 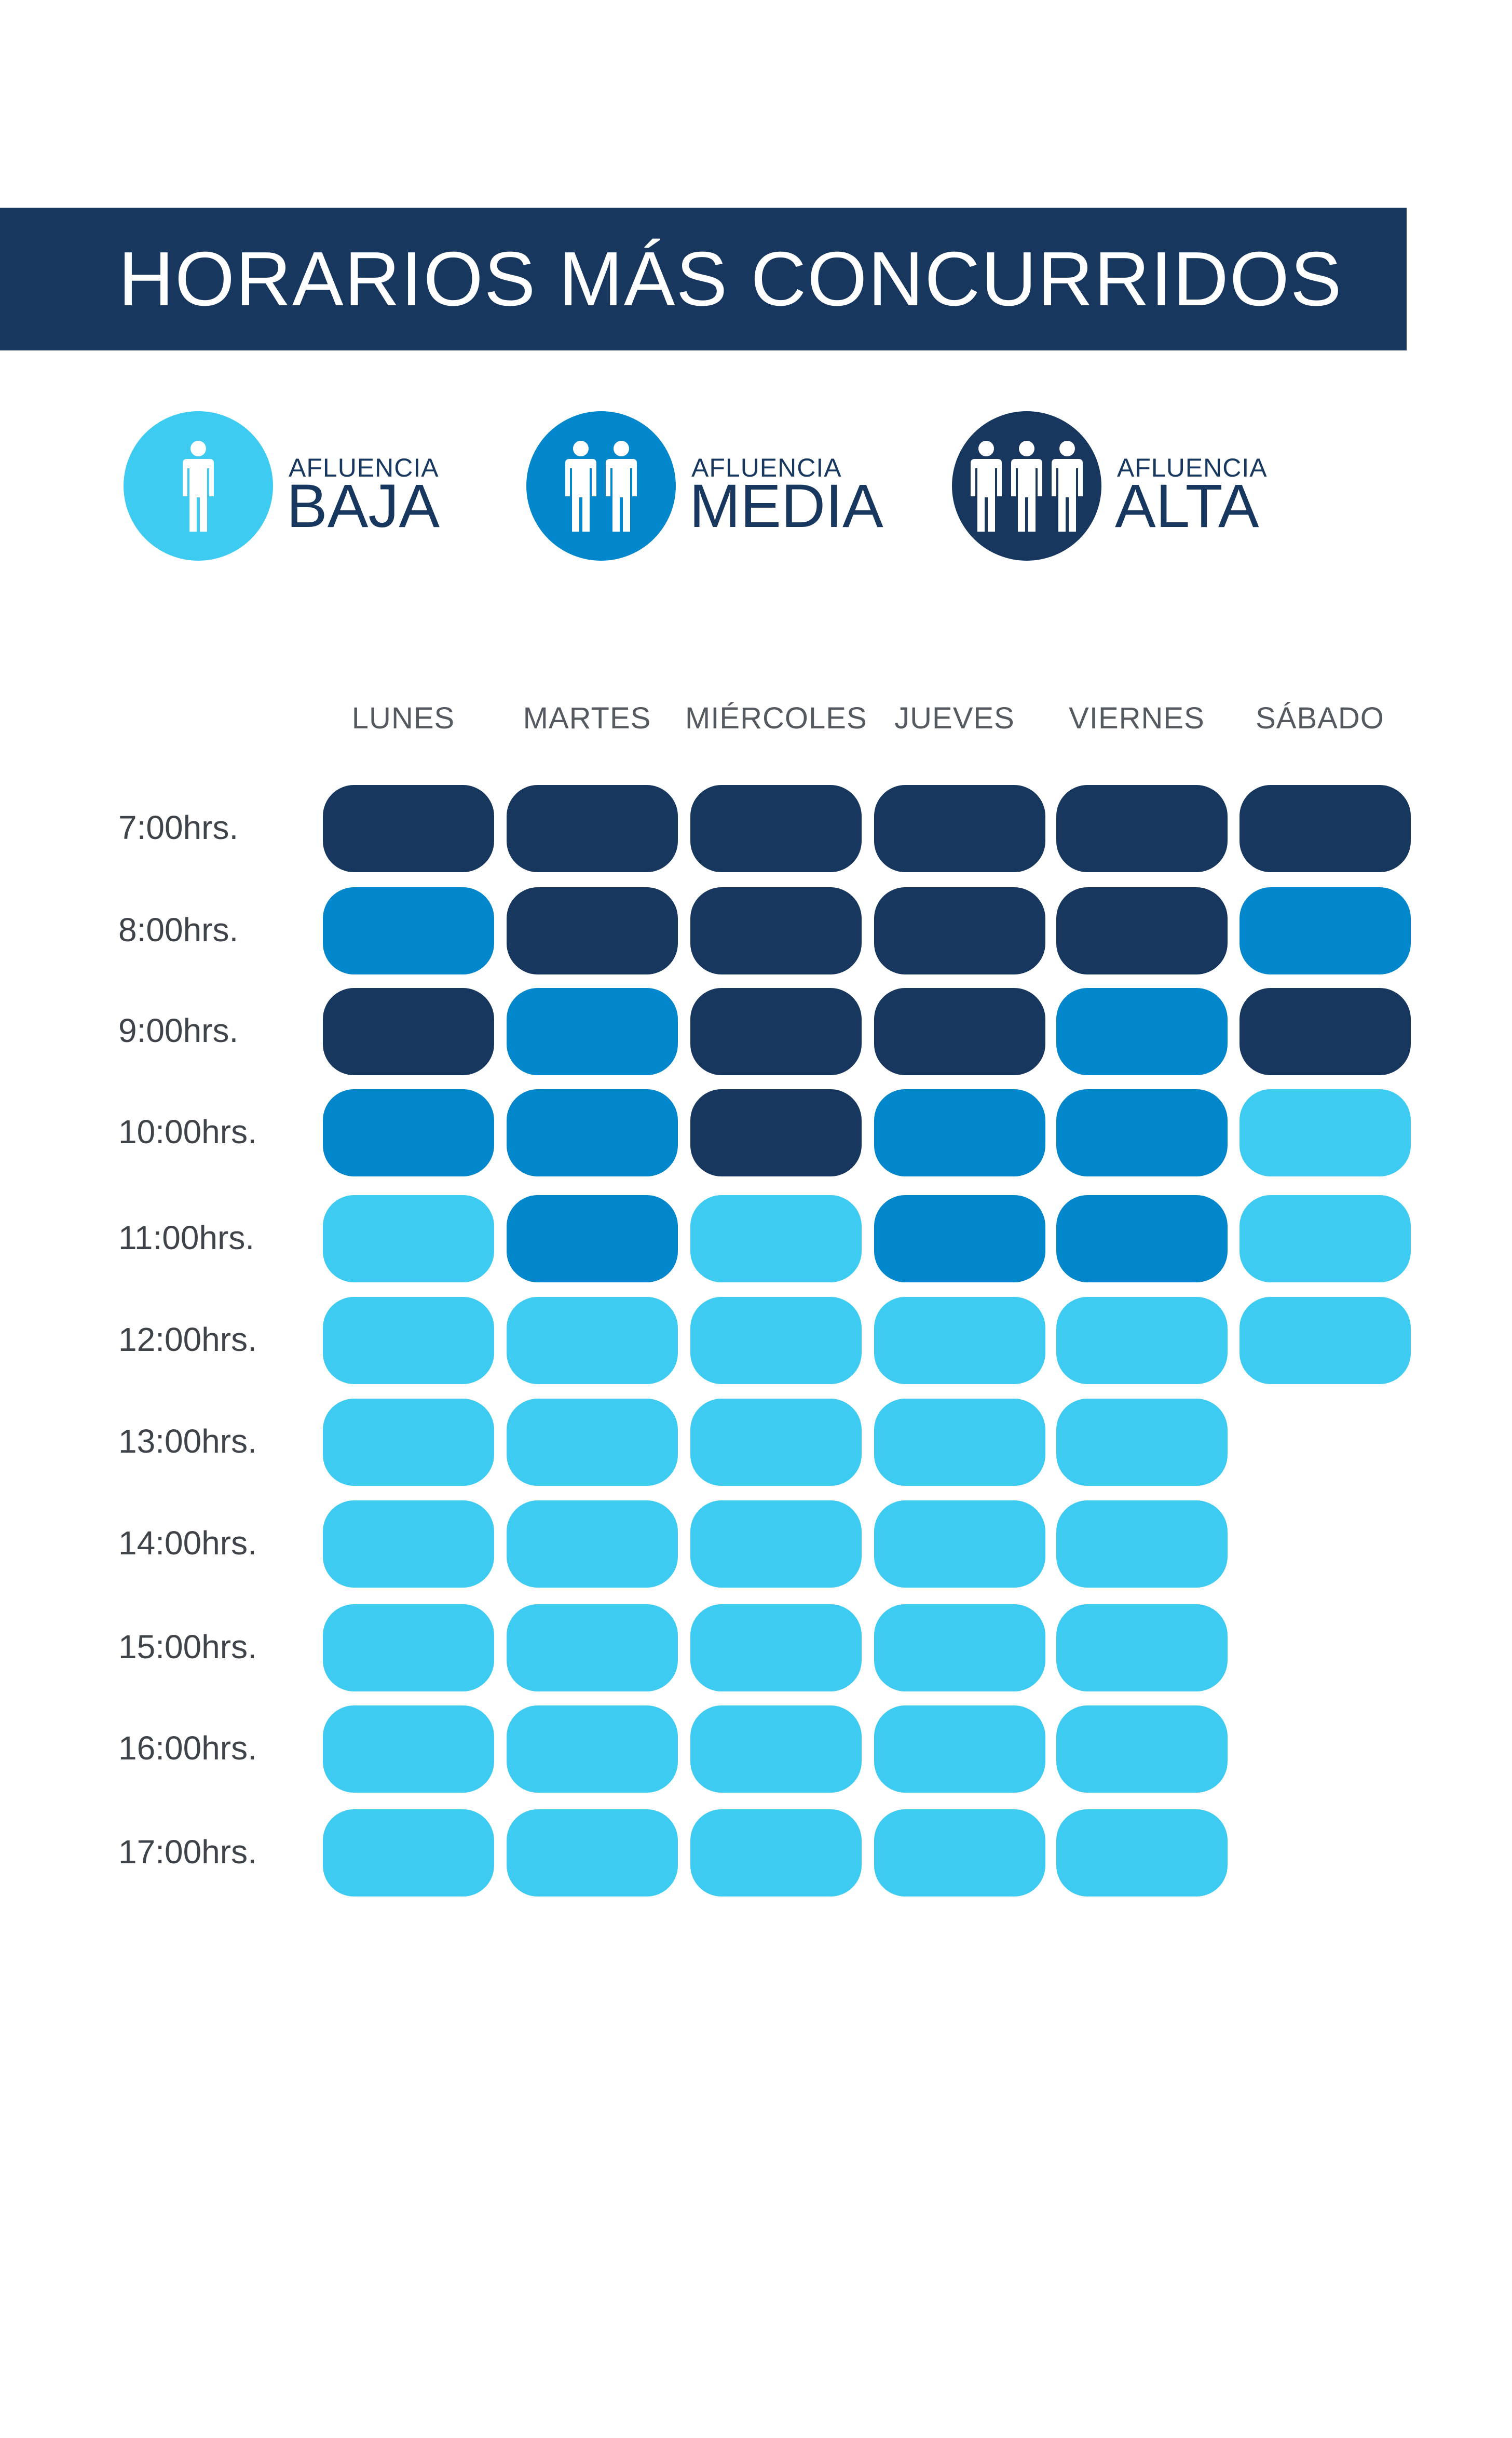 What do you see at coordinates (955, 718) in the screenshot?
I see `column-header: JUEVES` at bounding box center [955, 718].